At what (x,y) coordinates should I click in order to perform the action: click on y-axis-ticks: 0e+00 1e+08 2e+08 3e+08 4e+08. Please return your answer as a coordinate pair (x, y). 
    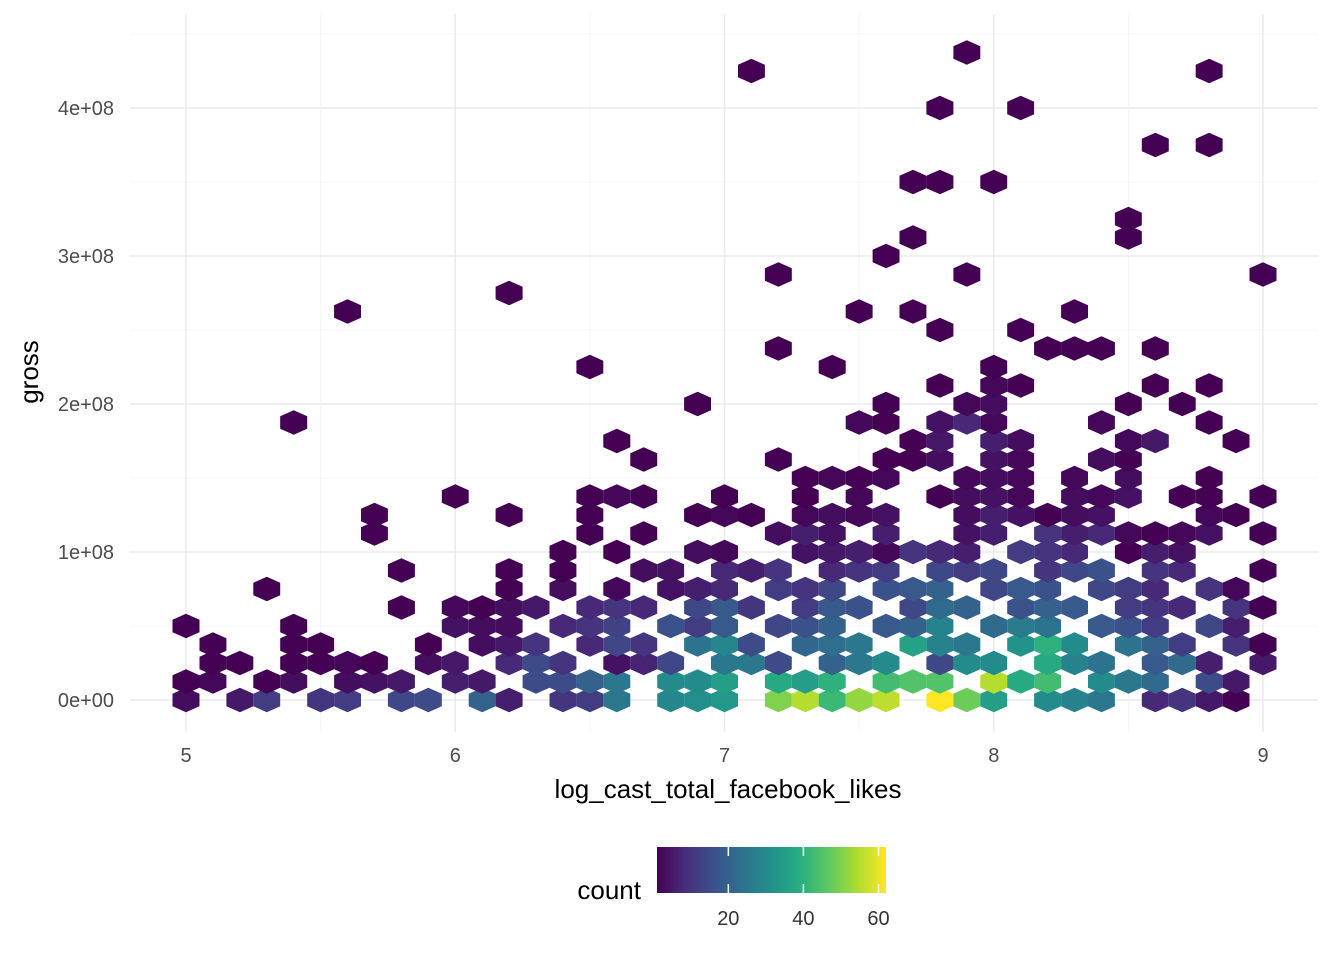
    Looking at the image, I should click on (86, 405).